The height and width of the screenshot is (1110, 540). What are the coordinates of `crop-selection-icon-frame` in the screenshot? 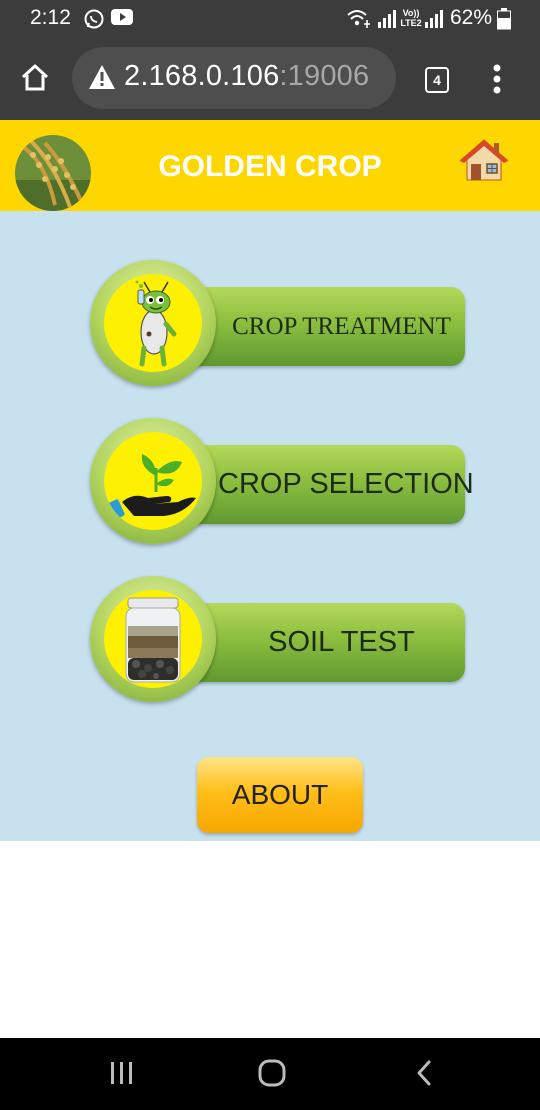 It's located at (153, 481).